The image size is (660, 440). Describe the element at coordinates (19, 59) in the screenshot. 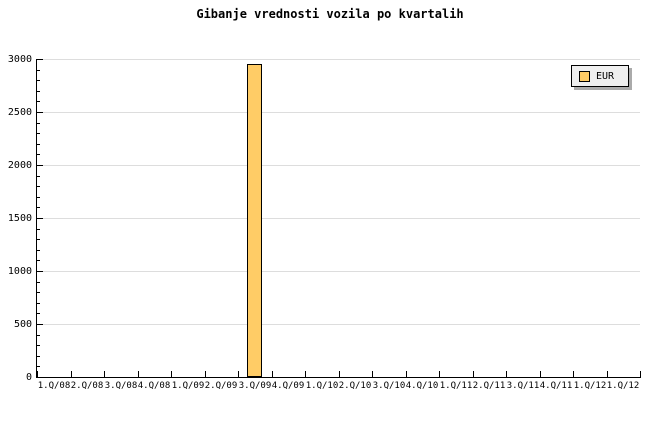

I see `y-axis-label: 3000` at that location.